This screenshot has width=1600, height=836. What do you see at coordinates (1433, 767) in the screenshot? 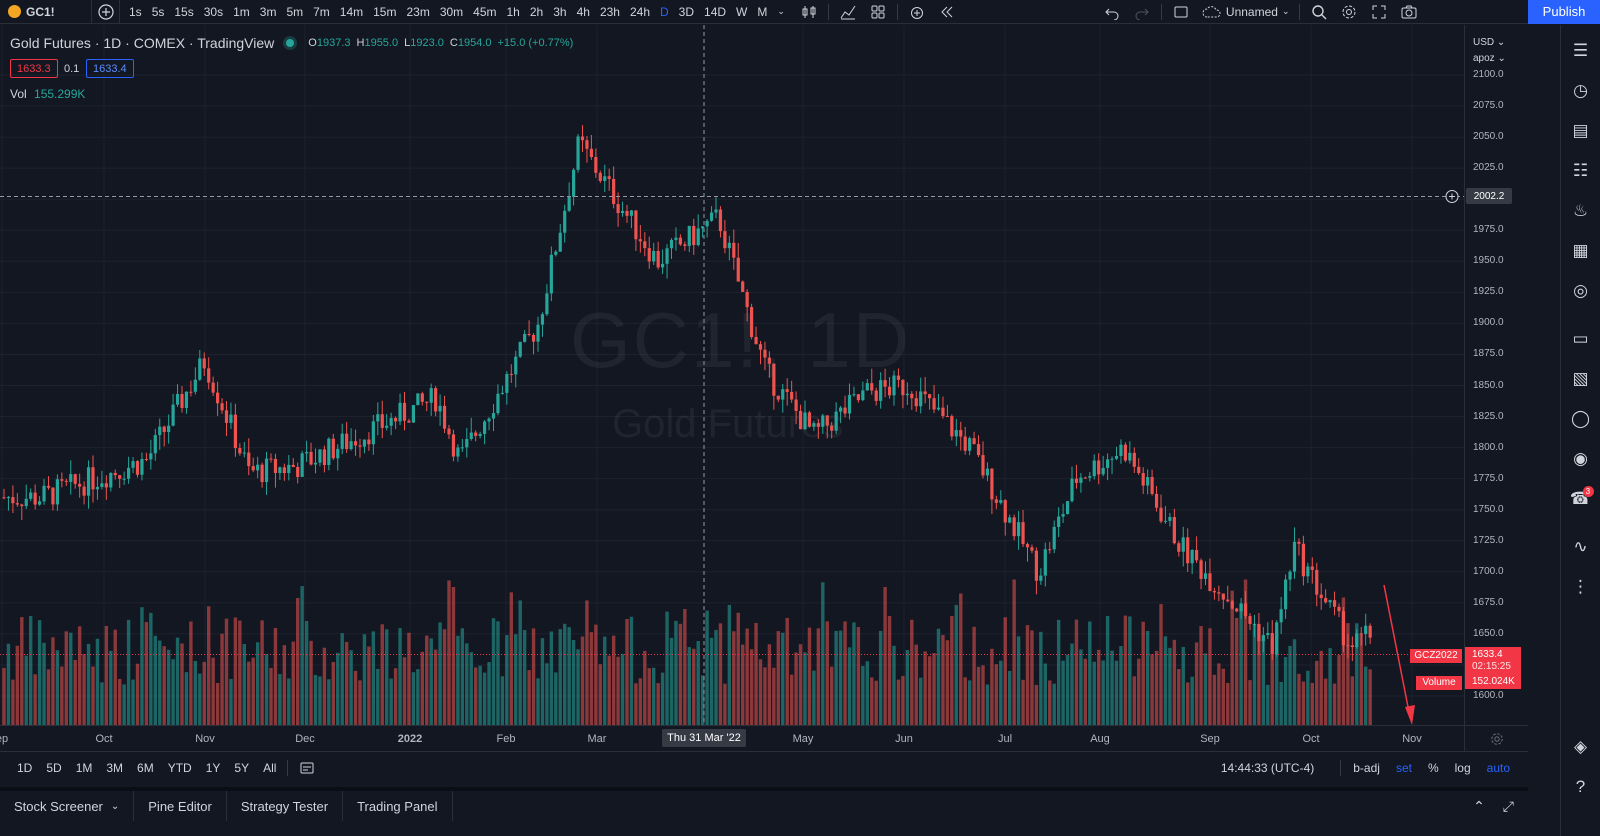
I see `percent-scale-toggle: %` at bounding box center [1433, 767].